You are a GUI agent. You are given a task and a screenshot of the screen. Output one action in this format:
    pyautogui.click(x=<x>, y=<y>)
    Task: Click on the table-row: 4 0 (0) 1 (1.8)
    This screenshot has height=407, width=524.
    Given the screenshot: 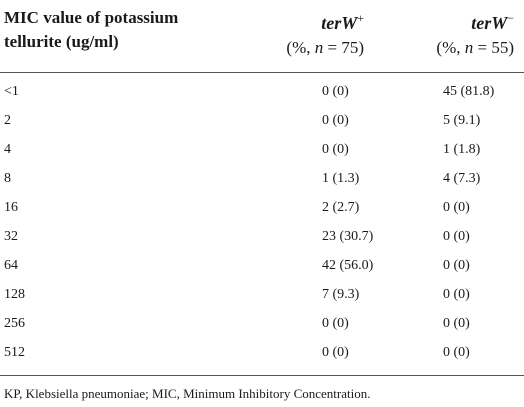 What is the action you would take?
    pyautogui.click(x=262, y=149)
    